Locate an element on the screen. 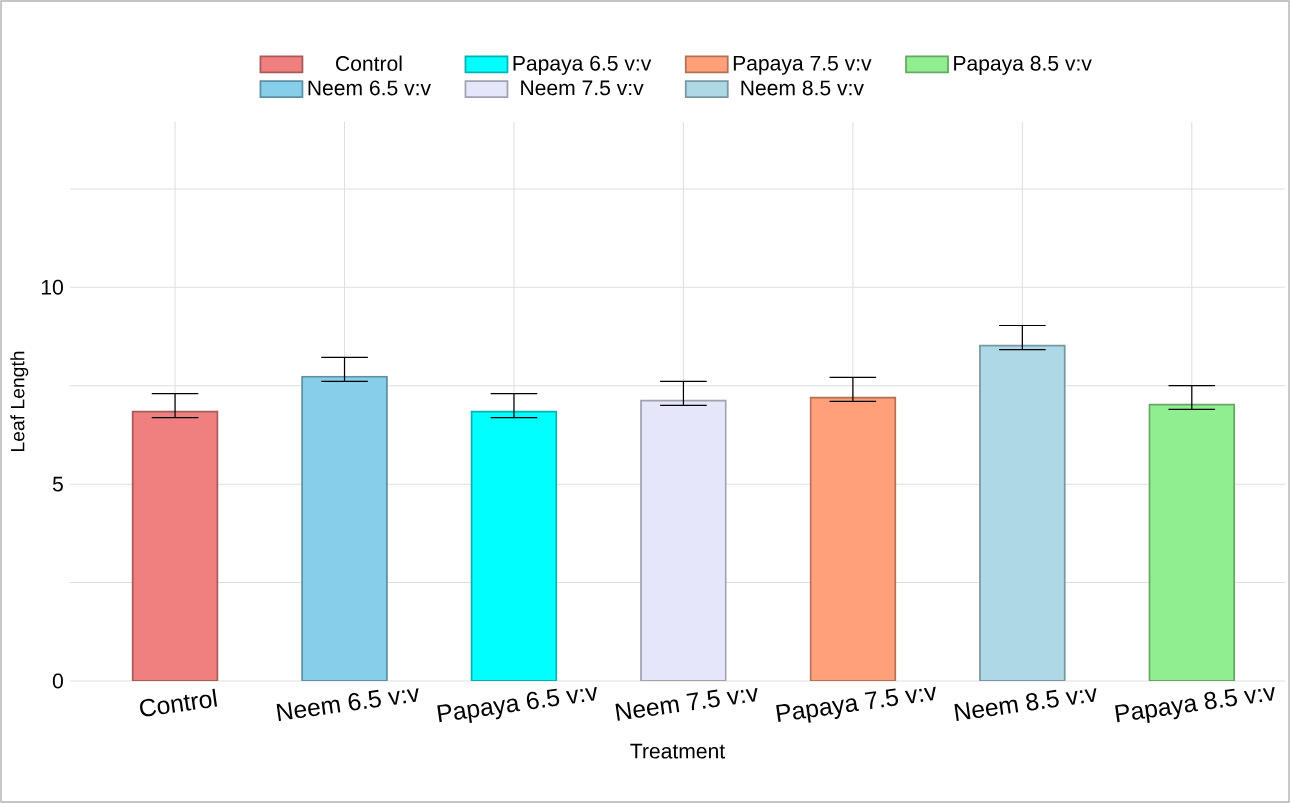 The image size is (1290, 803). y-axis-title: Leaf Length is located at coordinates (19, 401).